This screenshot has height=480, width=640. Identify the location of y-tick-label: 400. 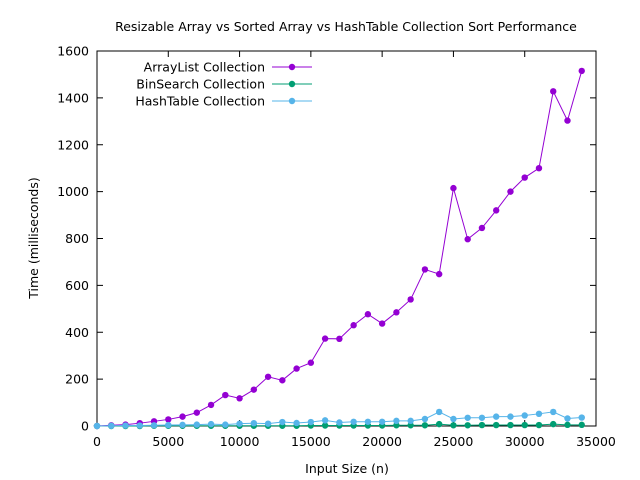
(77, 332).